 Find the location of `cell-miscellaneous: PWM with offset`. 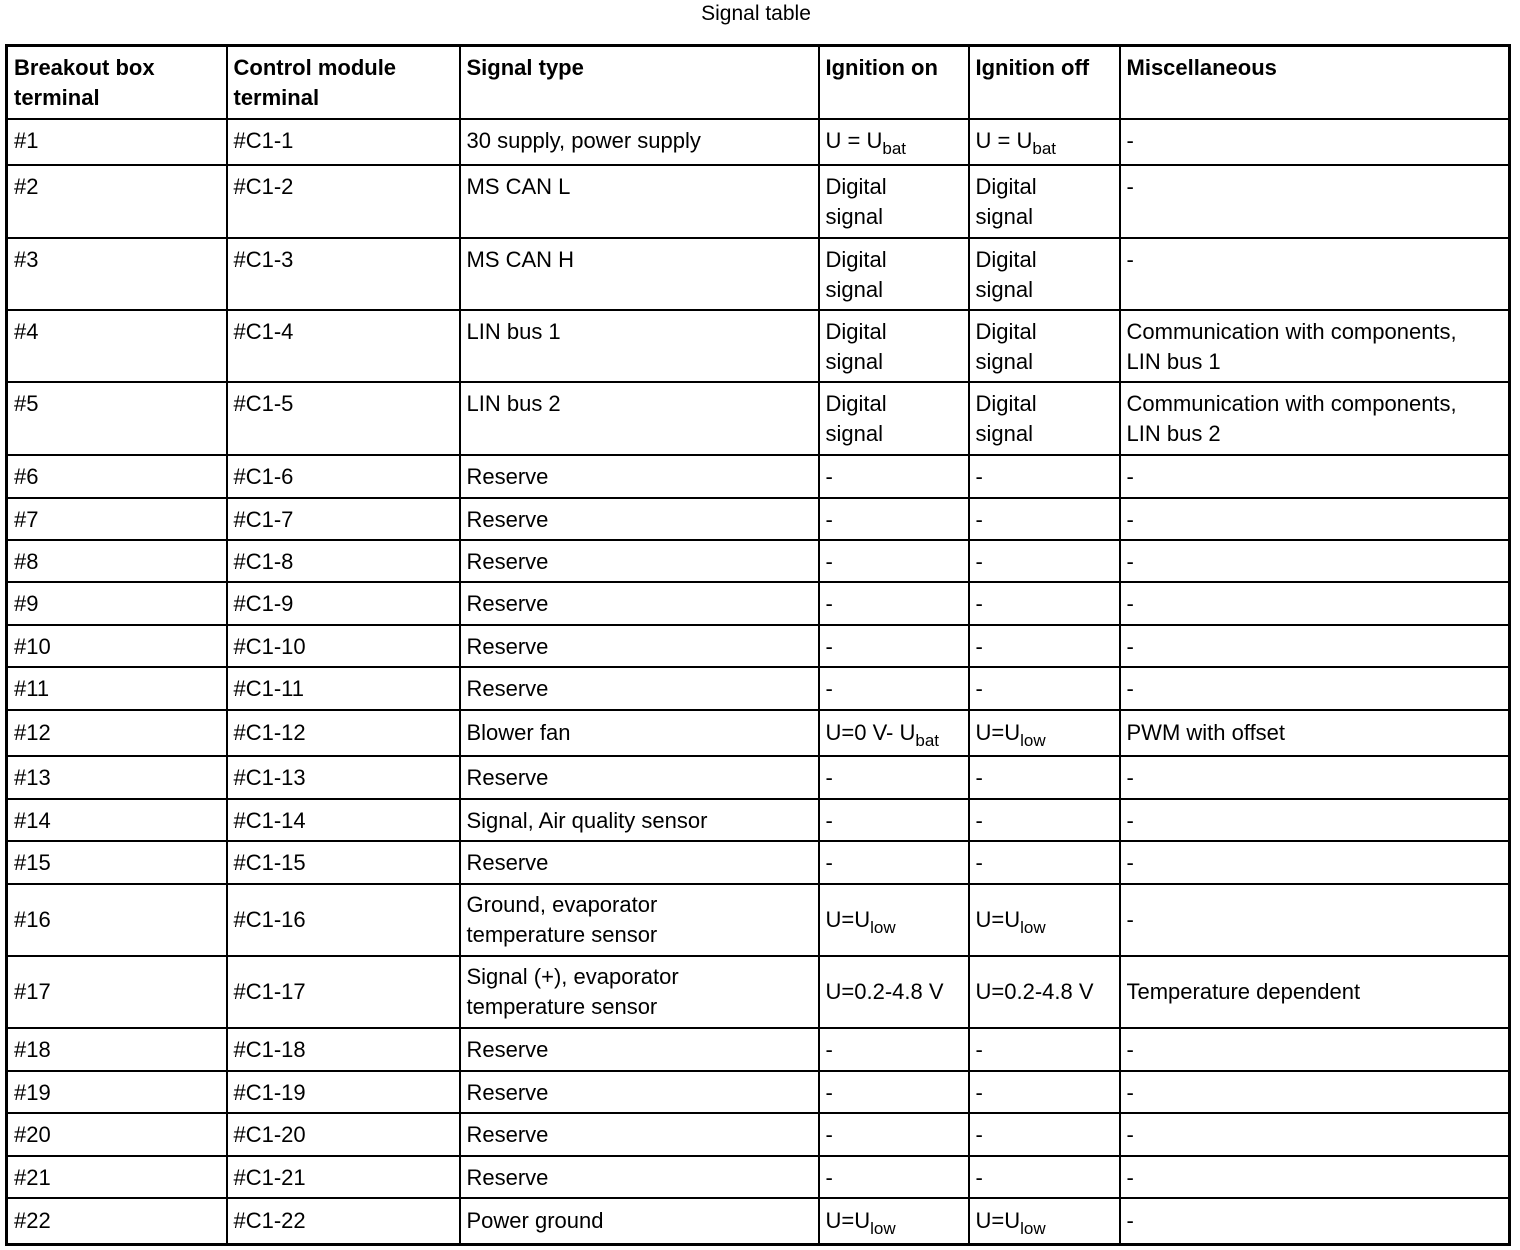

cell-miscellaneous: PWM with offset is located at coordinates (1314, 732).